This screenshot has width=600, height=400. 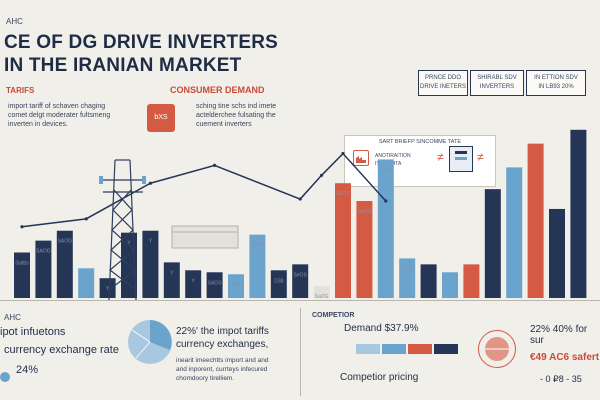 What do you see at coordinates (59, 115) in the screenshot?
I see `tariffs-text-line: comet delgt moderater fultsmeng` at bounding box center [59, 115].